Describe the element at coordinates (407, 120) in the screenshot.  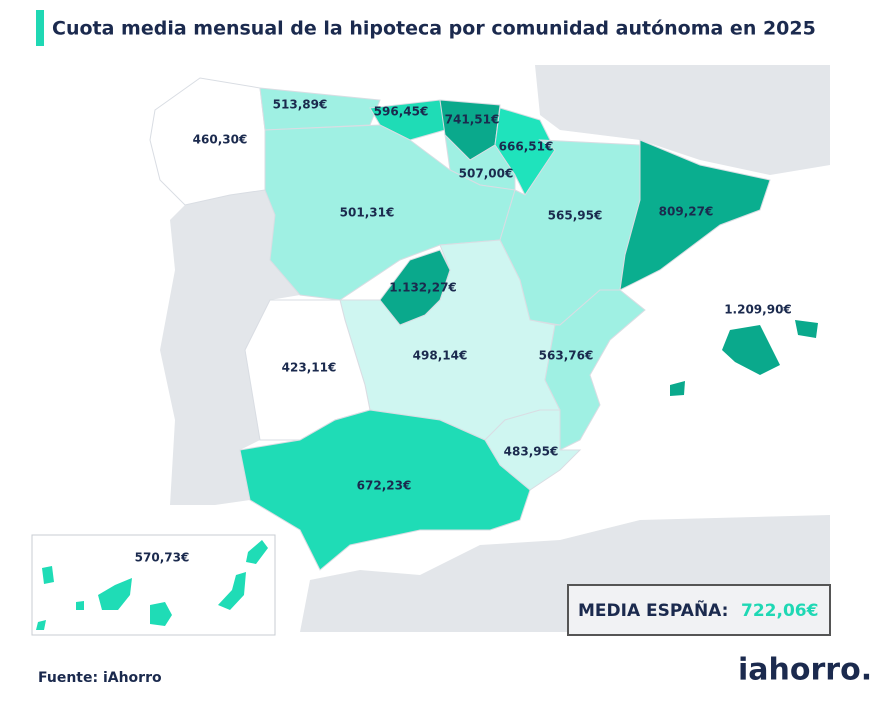
I see `region-cantabria` at that location.